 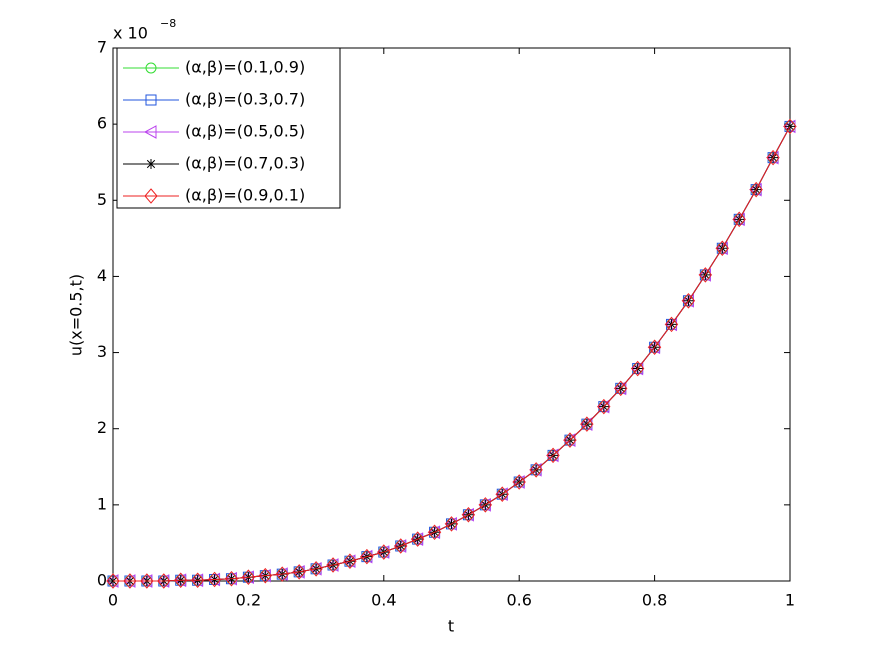 I want to click on y-tick-label: 4, so click(x=102, y=275).